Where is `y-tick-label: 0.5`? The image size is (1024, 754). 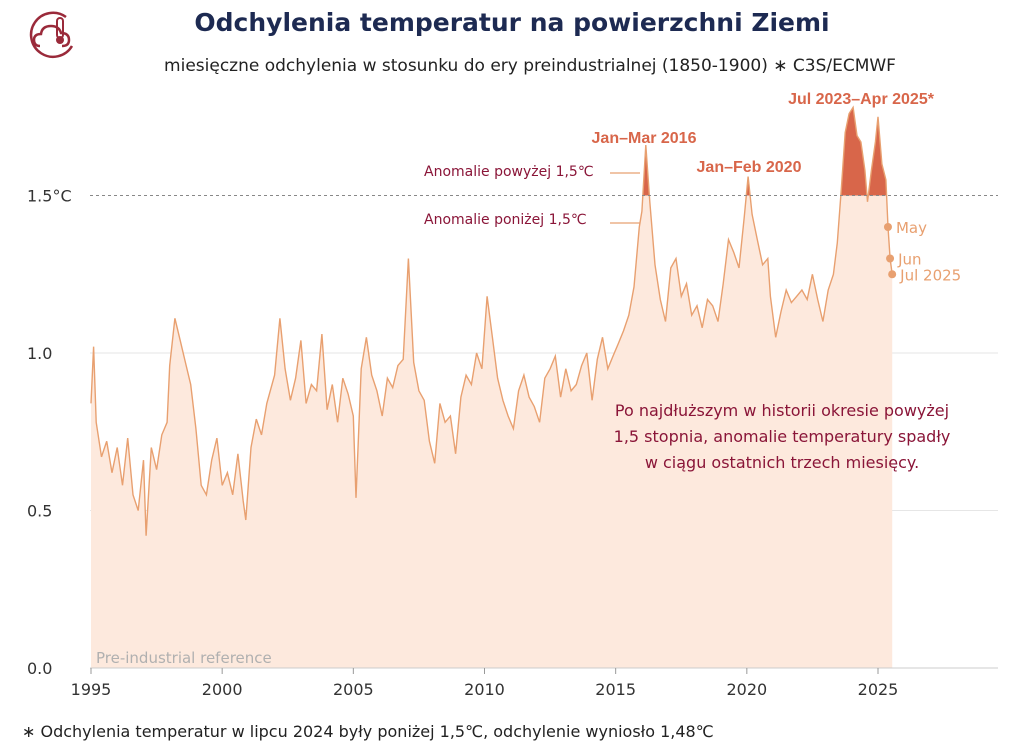 y-tick-label: 0.5 is located at coordinates (39, 511).